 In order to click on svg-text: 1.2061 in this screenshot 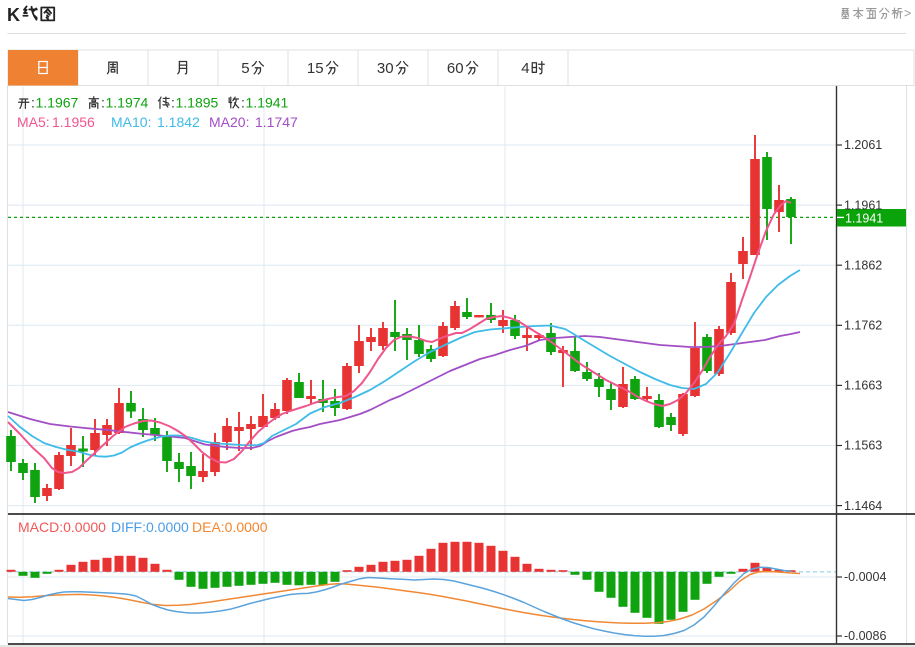, I will do `click(863, 145)`.